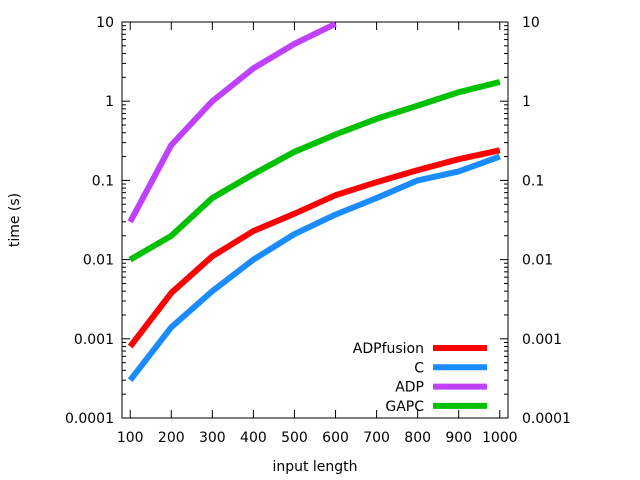 This screenshot has width=640, height=480. Describe the element at coordinates (533, 181) in the screenshot. I see `y-tick-label-right: 0.1` at that location.